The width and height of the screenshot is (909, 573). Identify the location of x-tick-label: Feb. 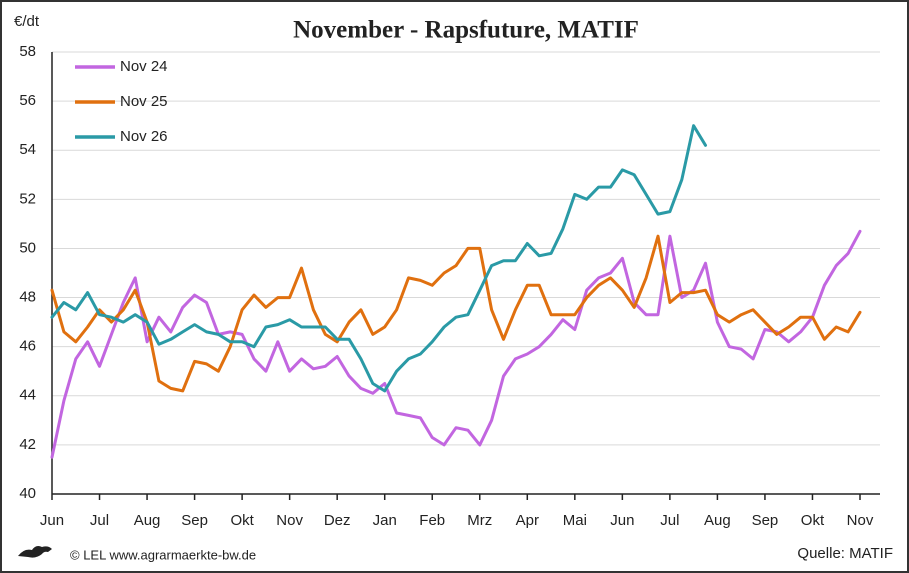
(432, 520).